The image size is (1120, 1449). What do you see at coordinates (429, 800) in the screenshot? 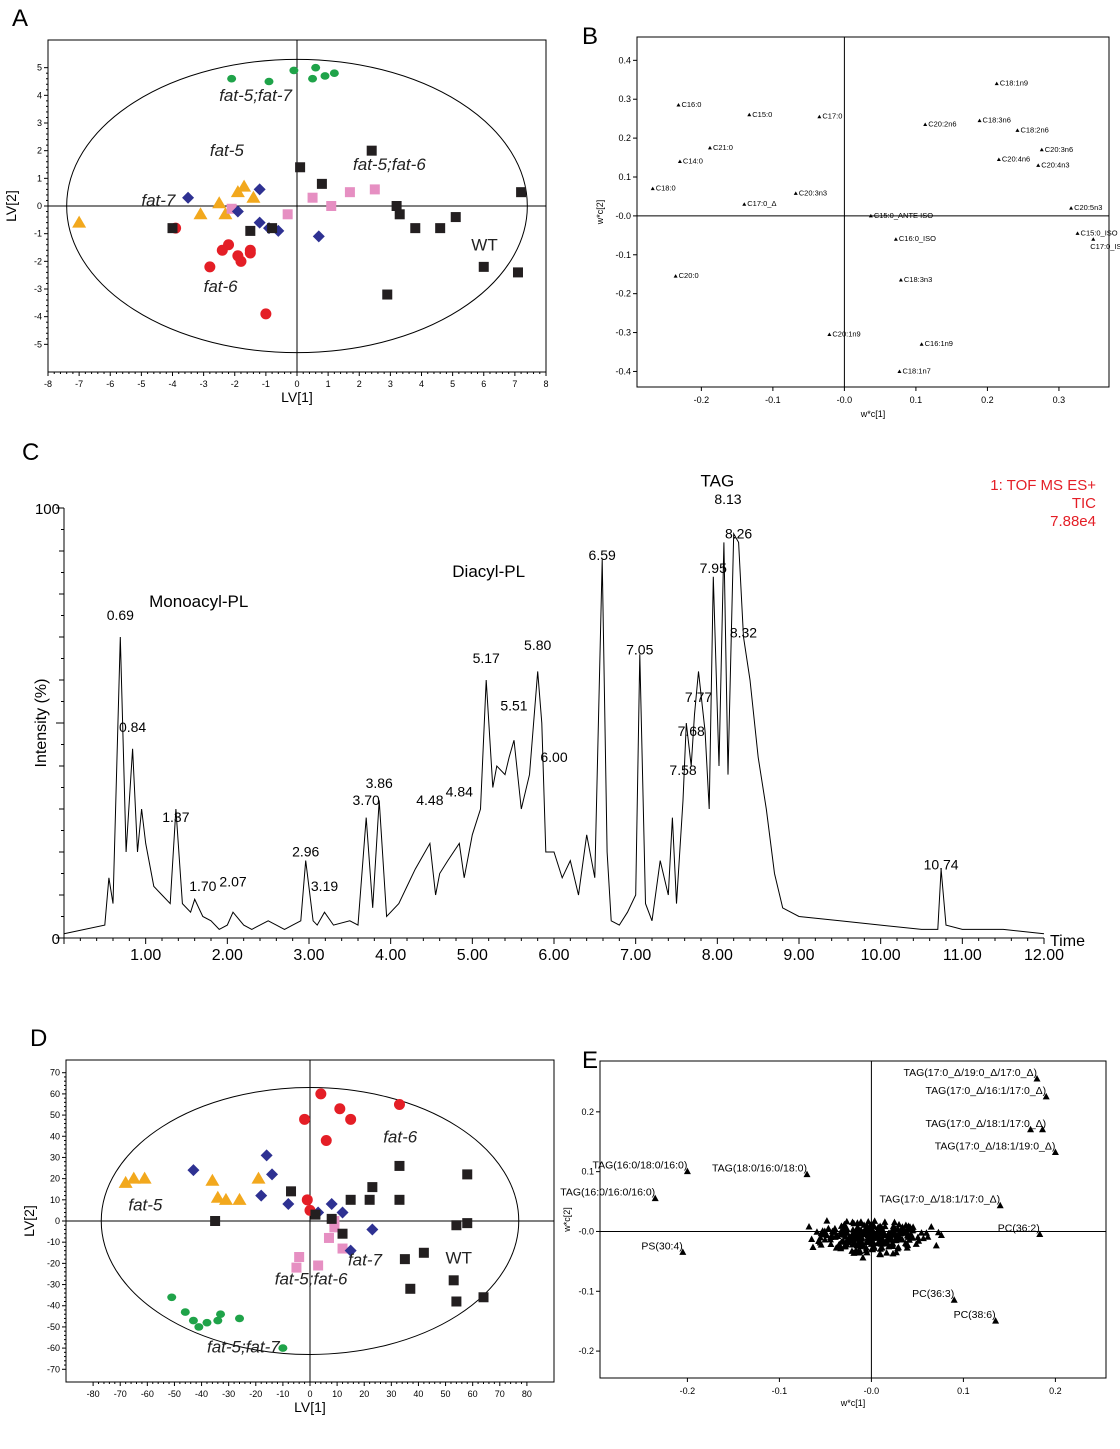
I see `peak-label: 4.48` at bounding box center [429, 800].